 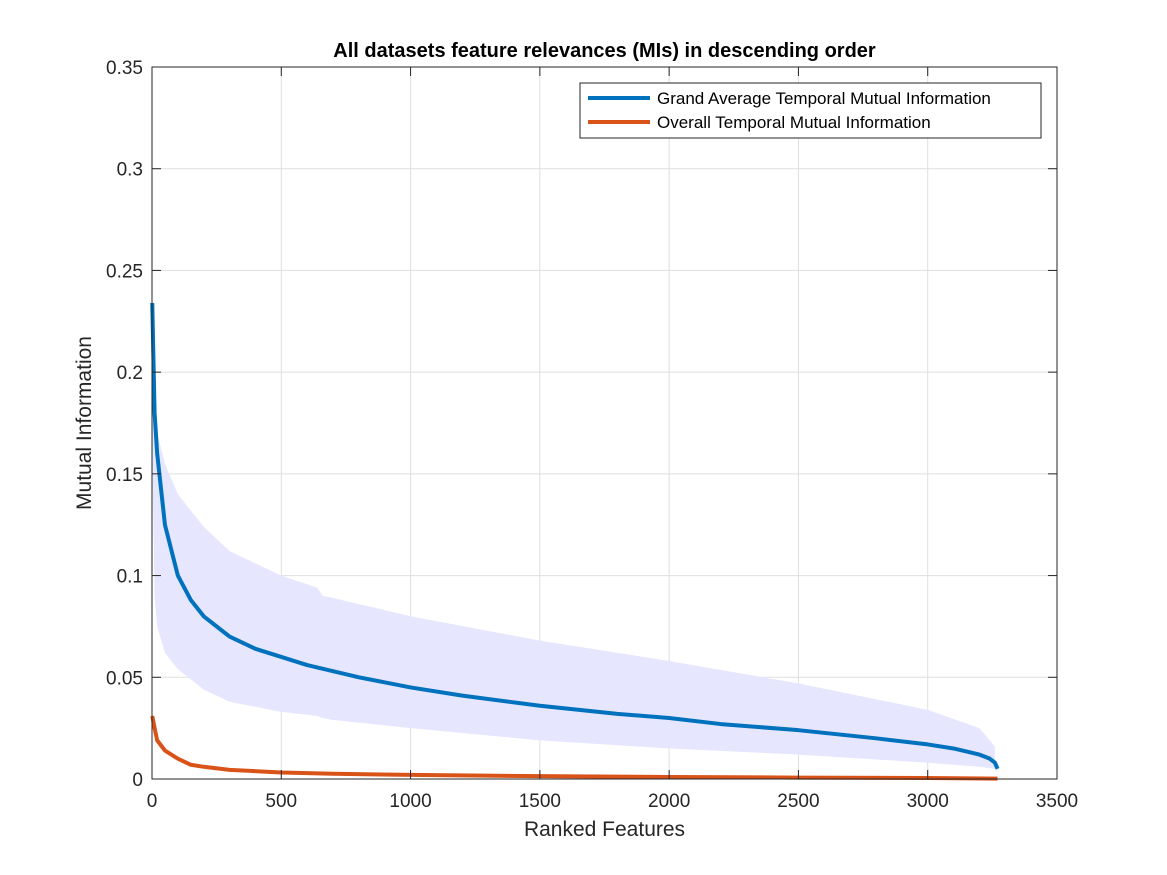 What do you see at coordinates (124, 678) in the screenshot?
I see `y-tick-label: 0.05` at bounding box center [124, 678].